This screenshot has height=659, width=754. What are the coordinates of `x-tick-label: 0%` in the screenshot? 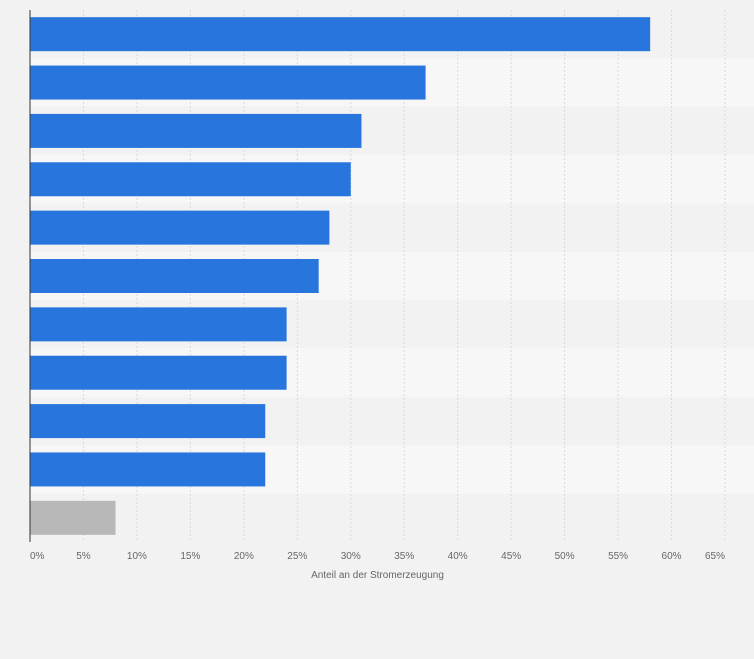 It's located at (37, 556).